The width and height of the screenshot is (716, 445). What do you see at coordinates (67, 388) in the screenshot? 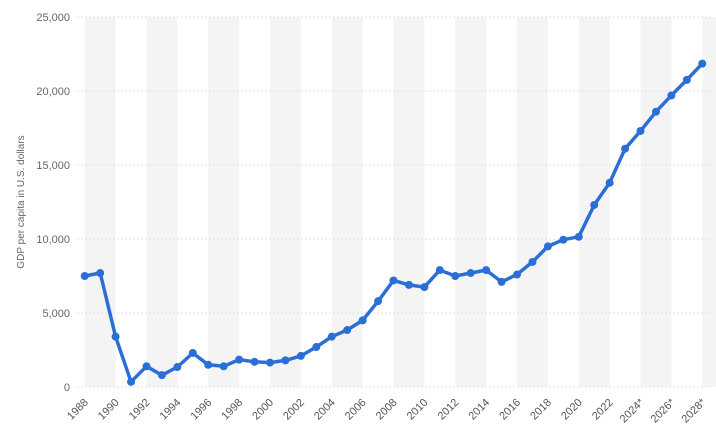
I see `y-tick-label: 0` at bounding box center [67, 388].